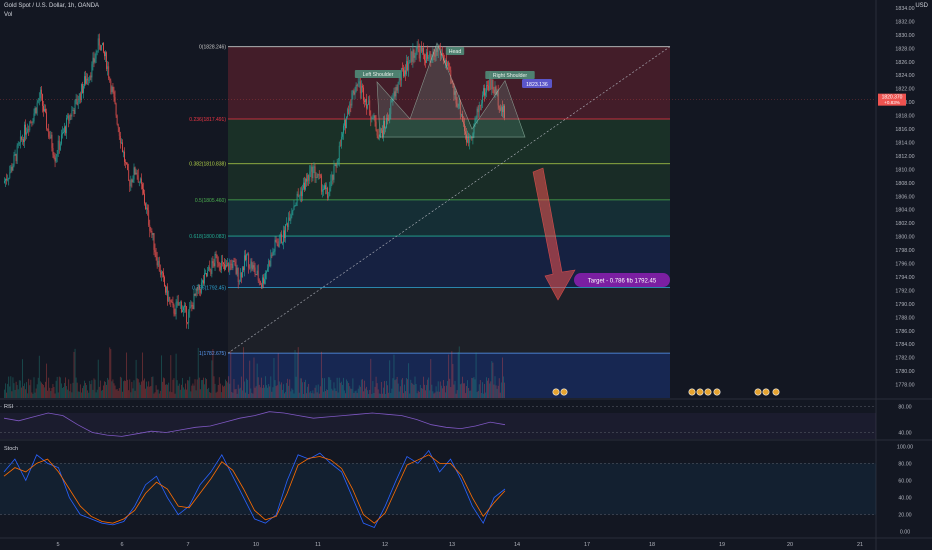 This screenshot has width=932, height=550. I want to click on fib-label-0.618: 0.618(1800.083), so click(207, 237).